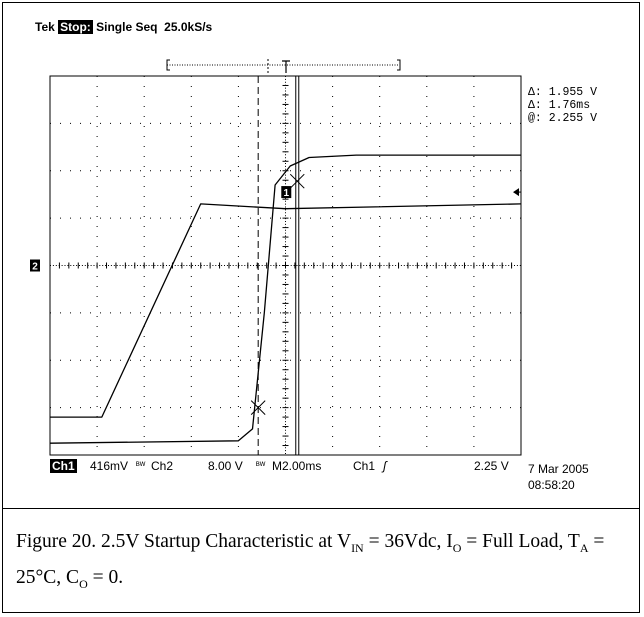  Describe the element at coordinates (297, 466) in the screenshot. I see `timebase-setting: M2.00ms` at that location.